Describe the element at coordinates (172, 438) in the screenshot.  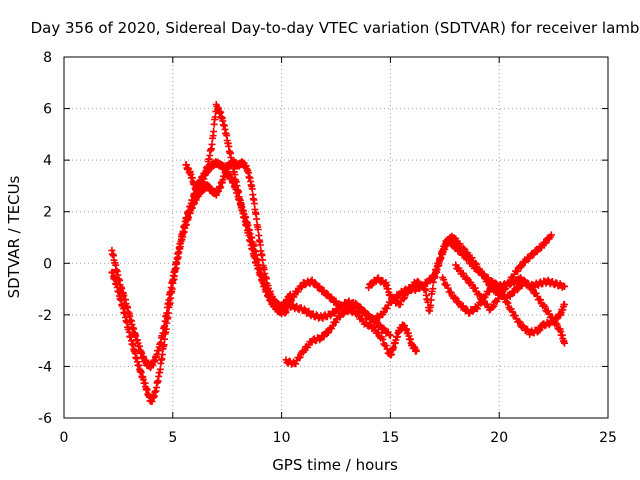
I see `x-tick-label: 5` at that location.